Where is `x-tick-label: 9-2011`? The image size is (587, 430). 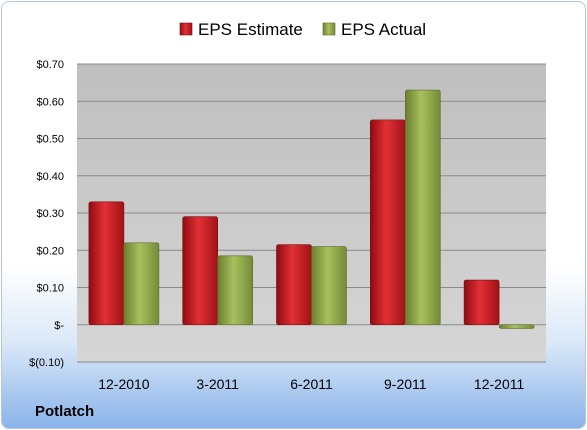 x-tick-label: 9-2011 is located at coordinates (405, 384).